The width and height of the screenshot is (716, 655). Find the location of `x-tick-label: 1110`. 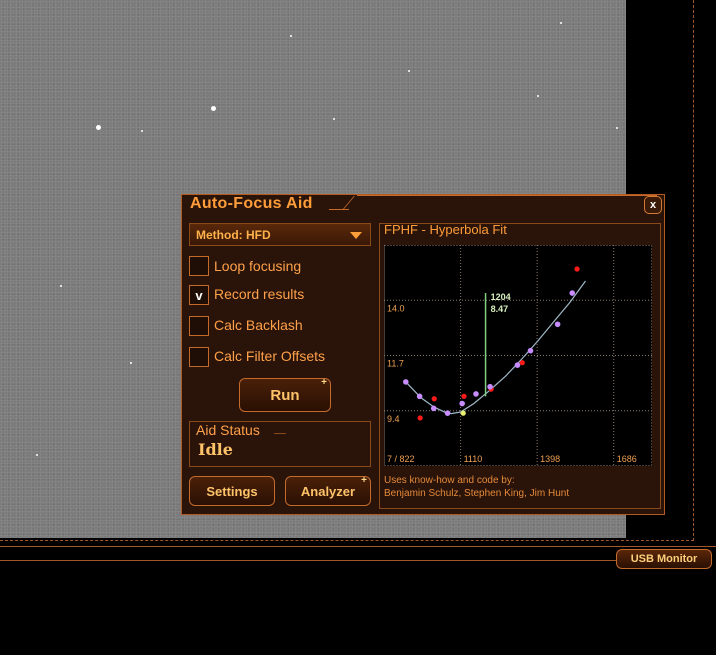

x-tick-label: 1110 is located at coordinates (473, 459).